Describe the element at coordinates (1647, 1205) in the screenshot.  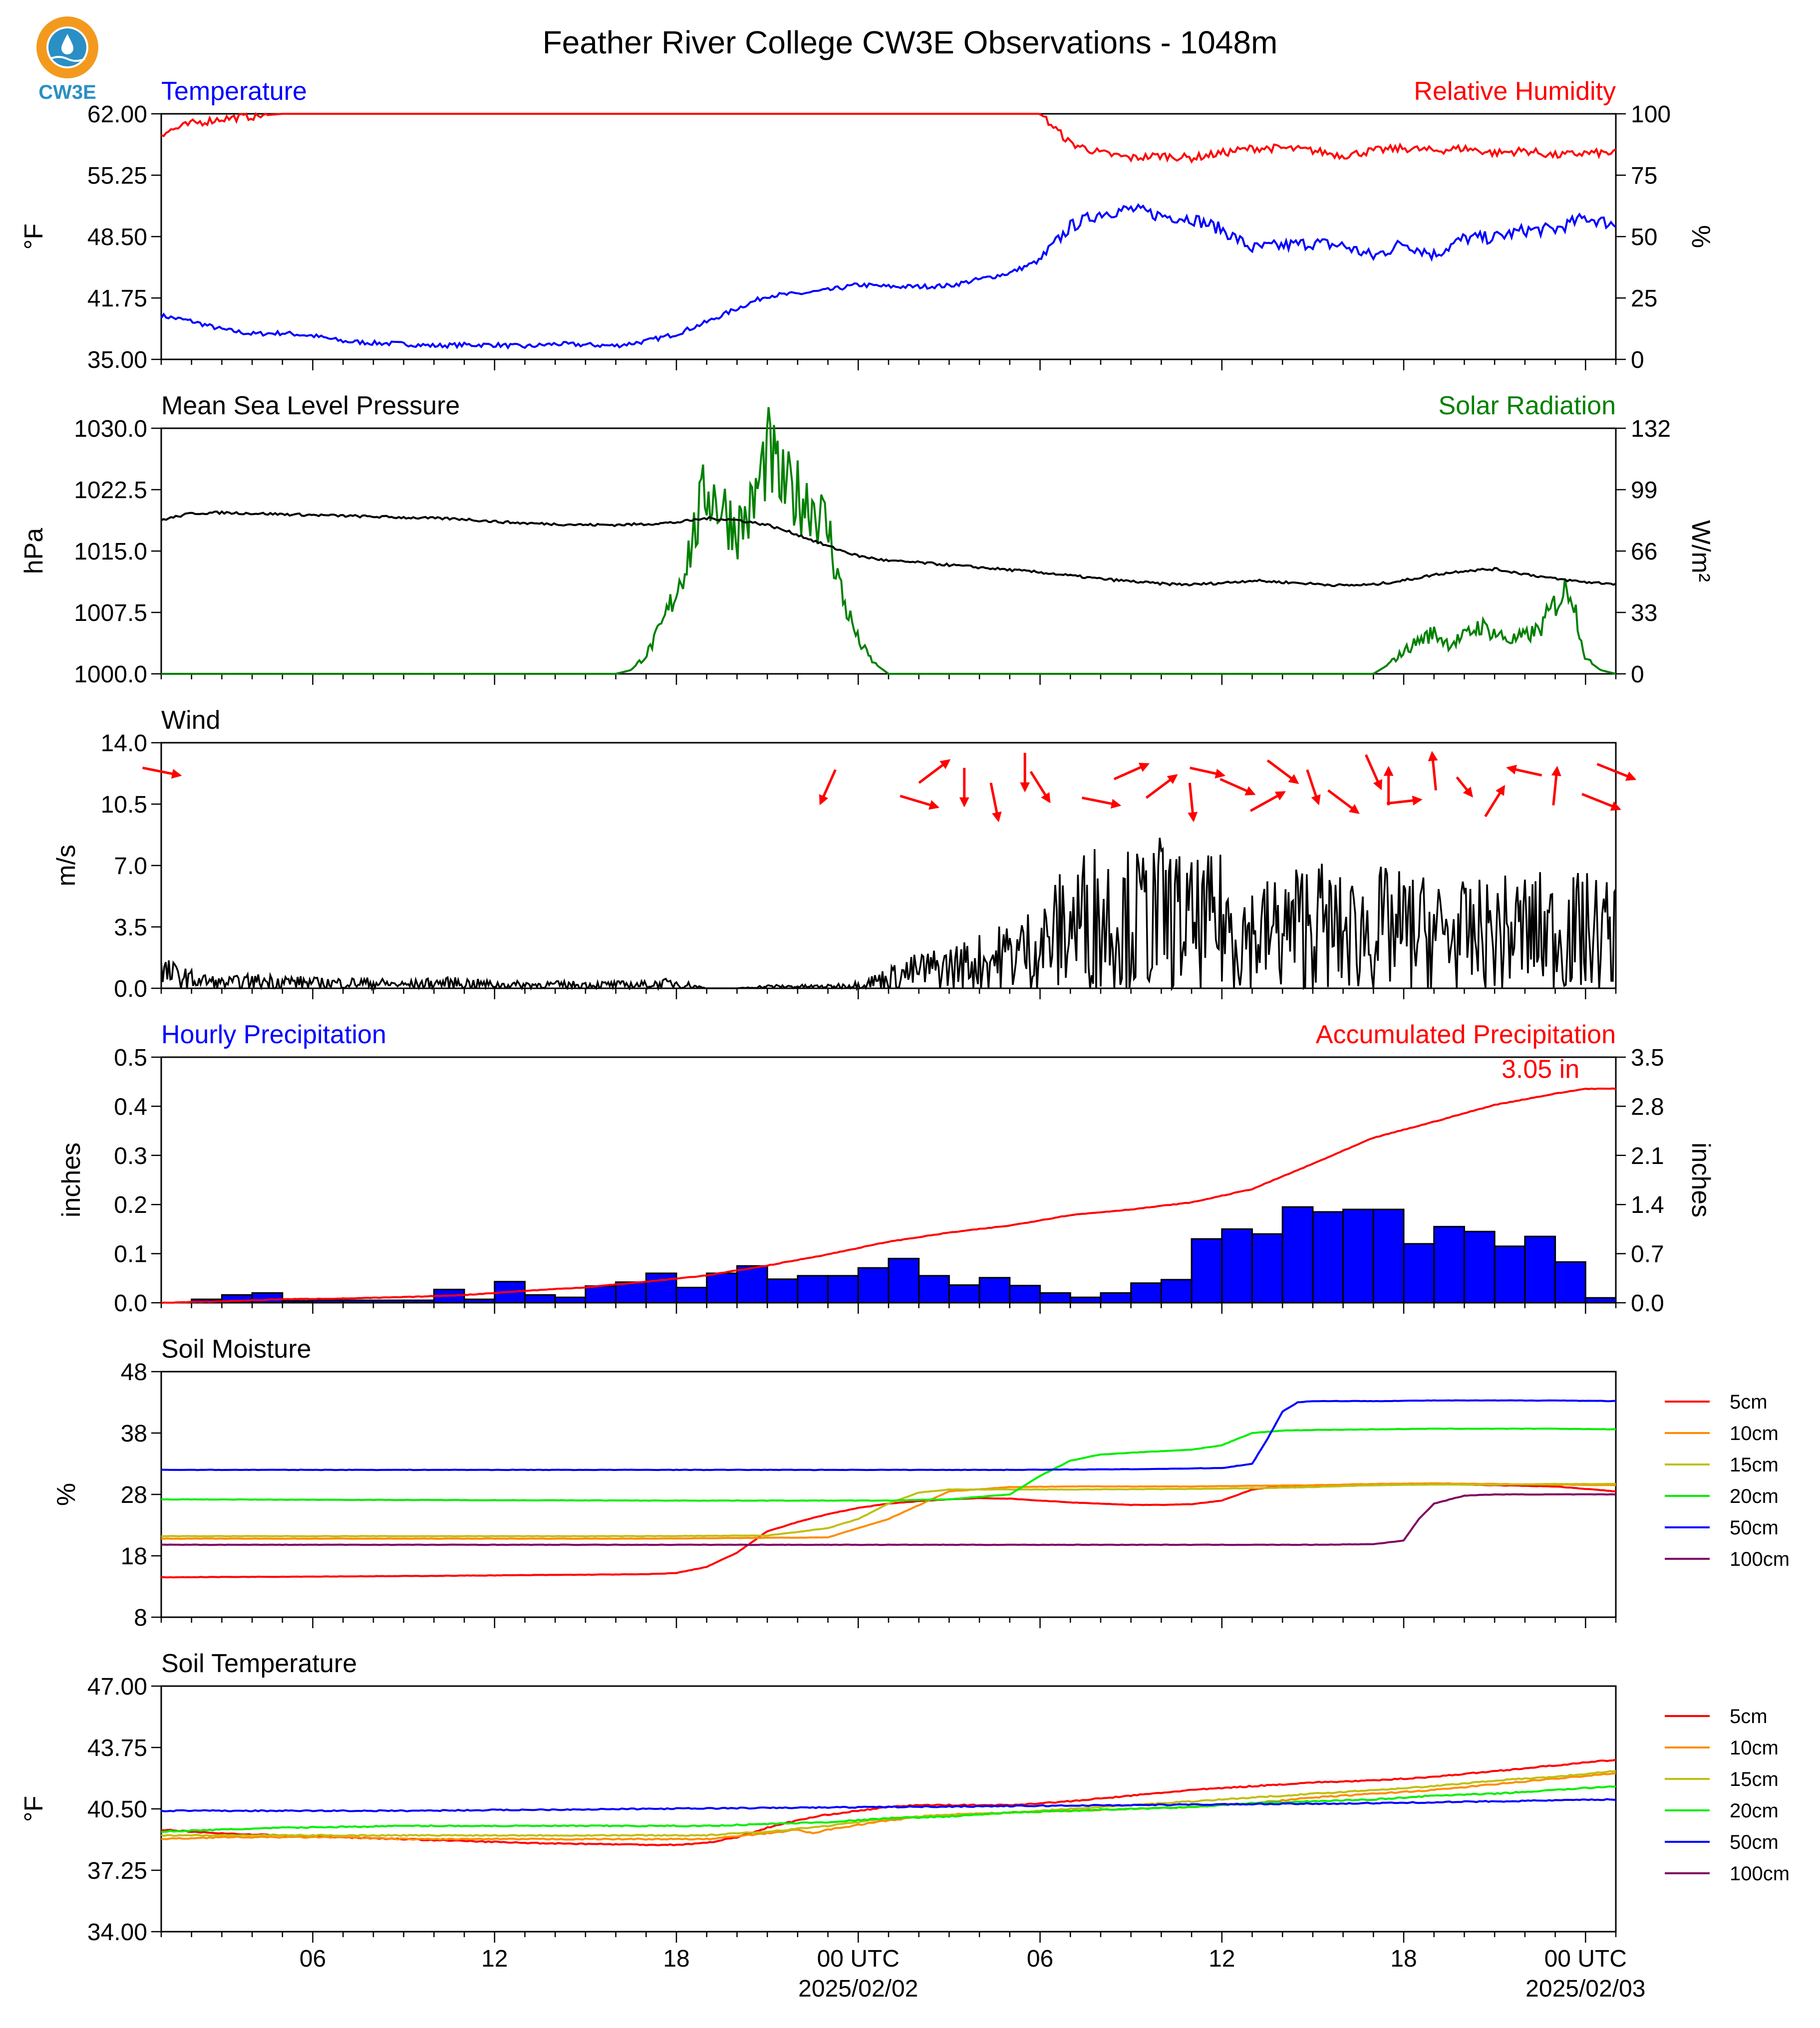
I see `y2-tick-label-precip: 1.4` at that location.